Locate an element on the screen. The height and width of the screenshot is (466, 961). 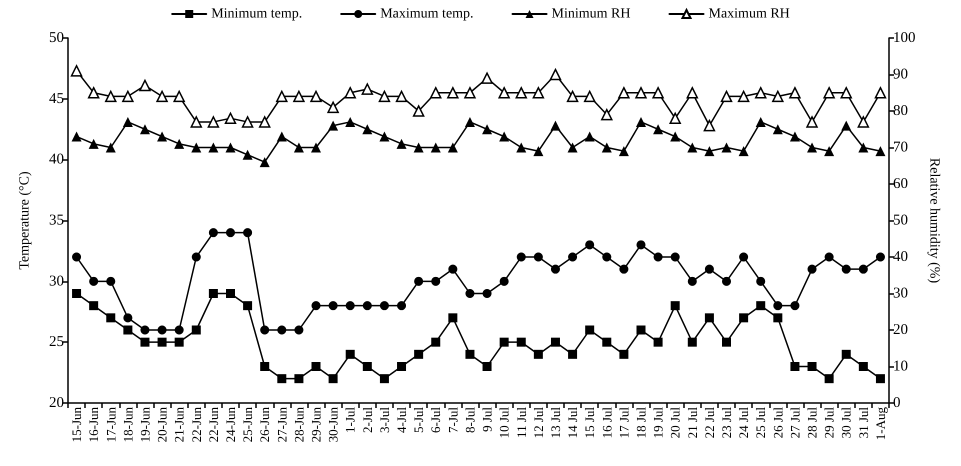
x-tick-label: 28-Jun is located at coordinates (298, 424).